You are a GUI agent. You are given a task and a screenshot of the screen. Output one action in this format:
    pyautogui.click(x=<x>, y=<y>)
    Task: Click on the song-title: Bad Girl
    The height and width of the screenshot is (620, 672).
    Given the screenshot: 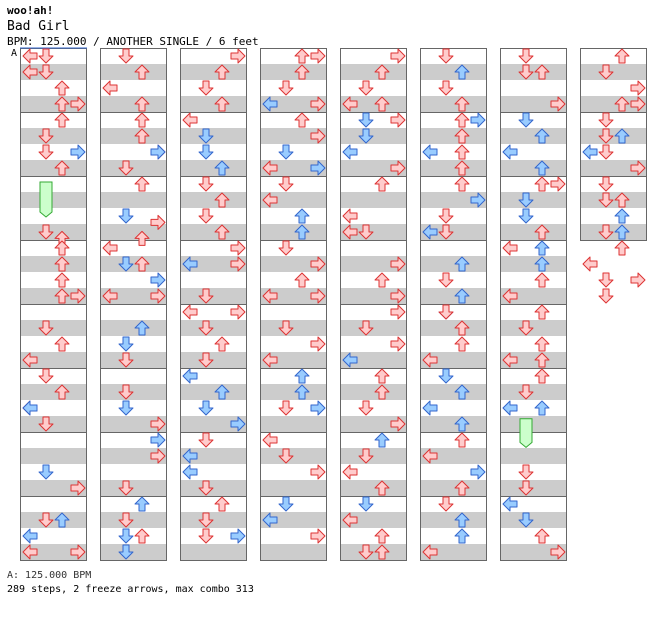 What is the action you would take?
    pyautogui.click(x=38, y=26)
    